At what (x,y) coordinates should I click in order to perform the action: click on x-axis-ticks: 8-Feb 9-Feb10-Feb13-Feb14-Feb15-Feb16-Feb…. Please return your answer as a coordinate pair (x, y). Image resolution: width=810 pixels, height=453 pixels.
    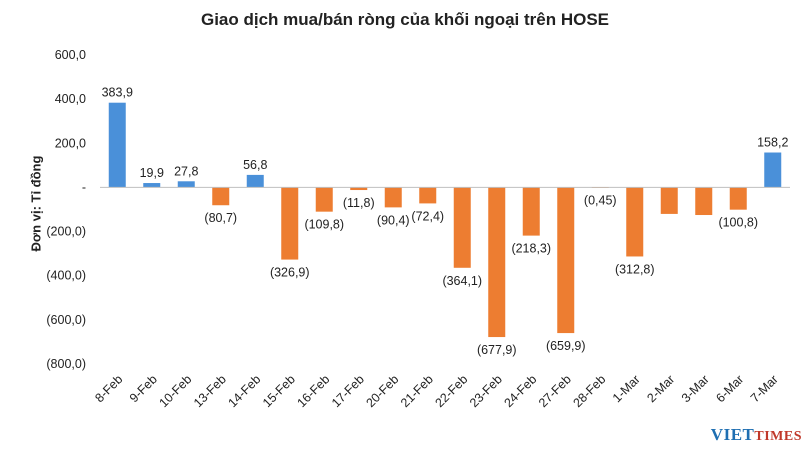
    Looking at the image, I should click on (436, 391).